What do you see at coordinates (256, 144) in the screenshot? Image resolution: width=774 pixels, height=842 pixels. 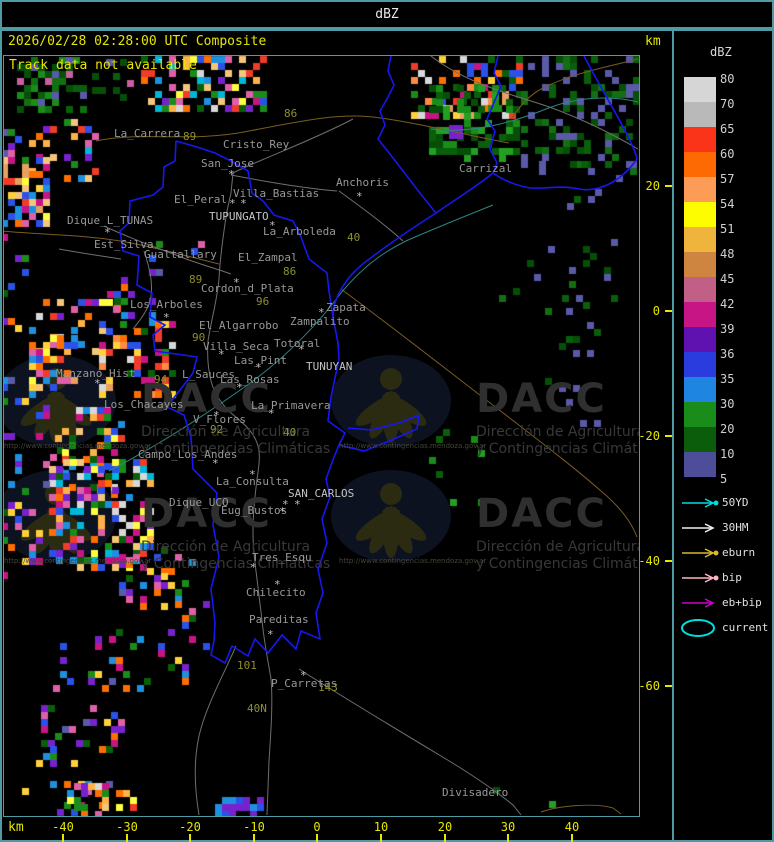 I see `town-label: Cristo_Rey` at bounding box center [256, 144].